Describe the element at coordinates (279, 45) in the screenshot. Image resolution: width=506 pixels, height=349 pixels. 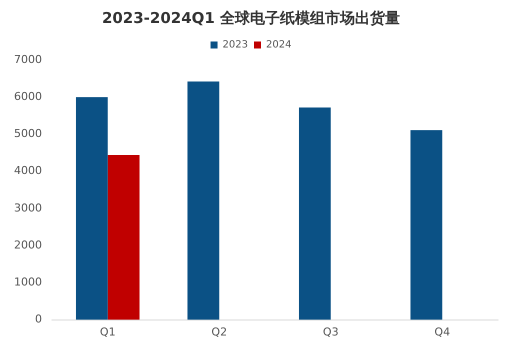
I see `legend-label: 2024` at that location.